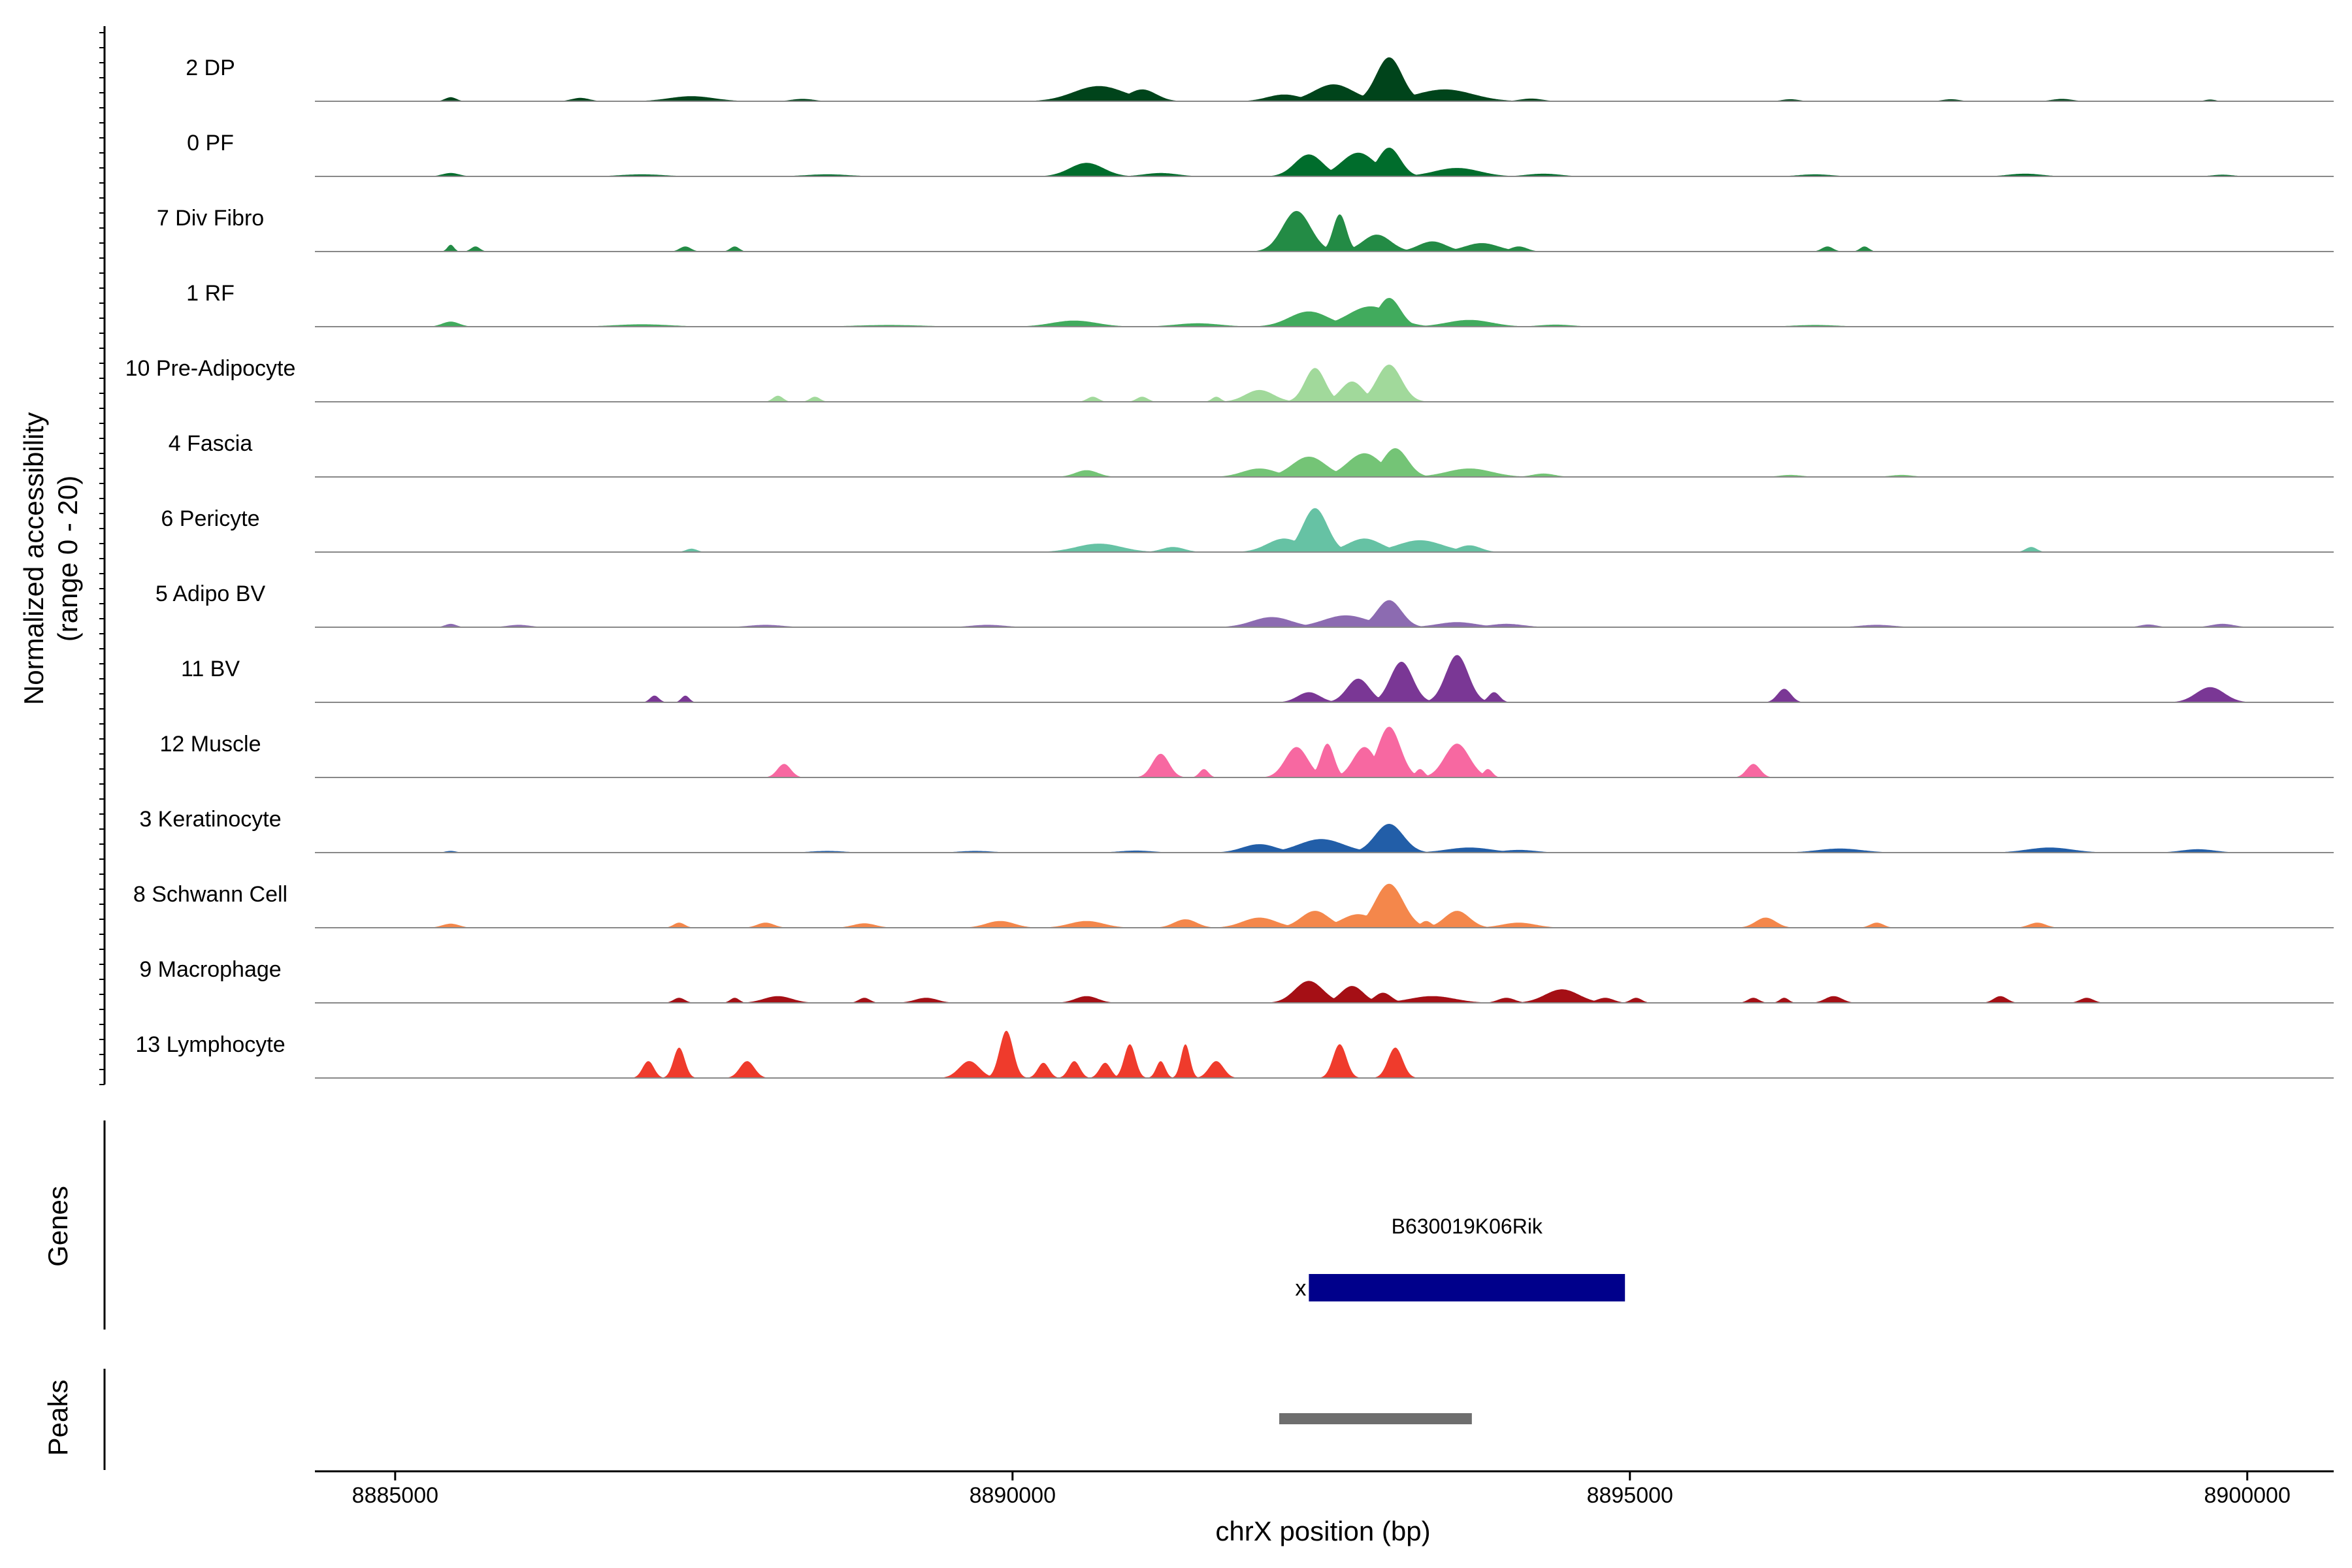 The image size is (2352, 1568). What do you see at coordinates (395, 1495) in the screenshot?
I see `x-tick-label: 8885000` at bounding box center [395, 1495].